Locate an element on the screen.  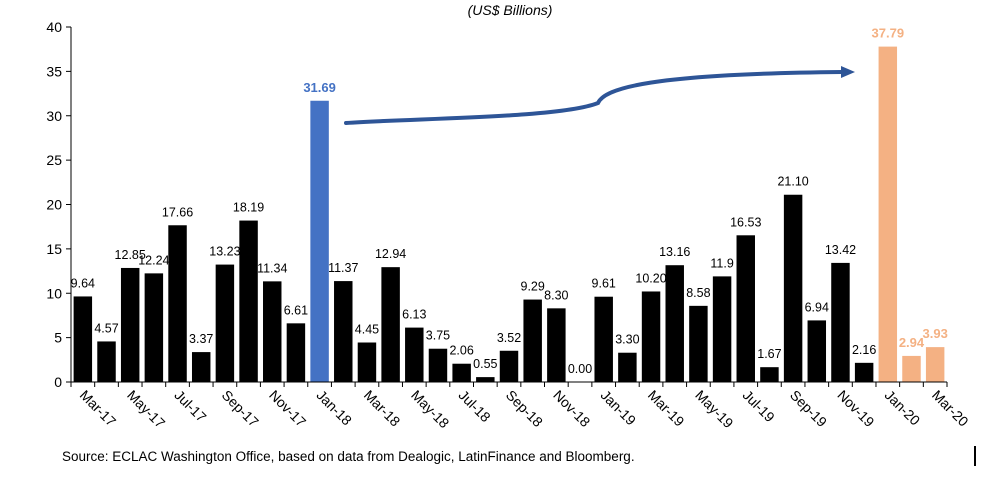
y-tick-label: 0 is located at coordinates (58, 382).